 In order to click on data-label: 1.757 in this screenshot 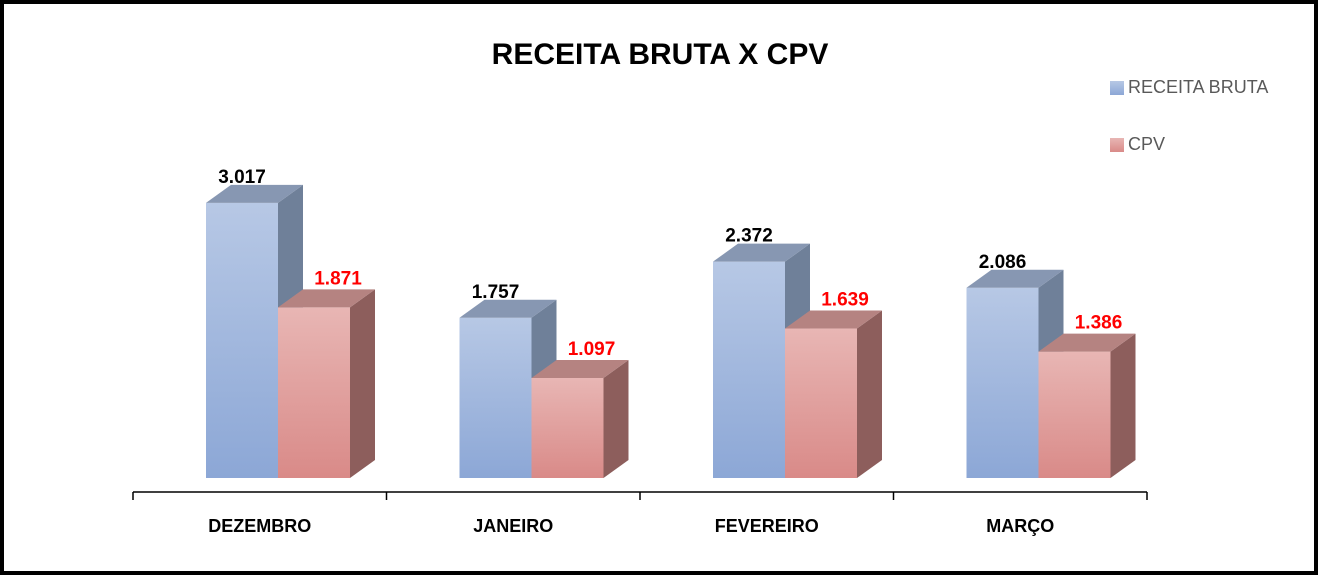, I will do `click(496, 292)`.